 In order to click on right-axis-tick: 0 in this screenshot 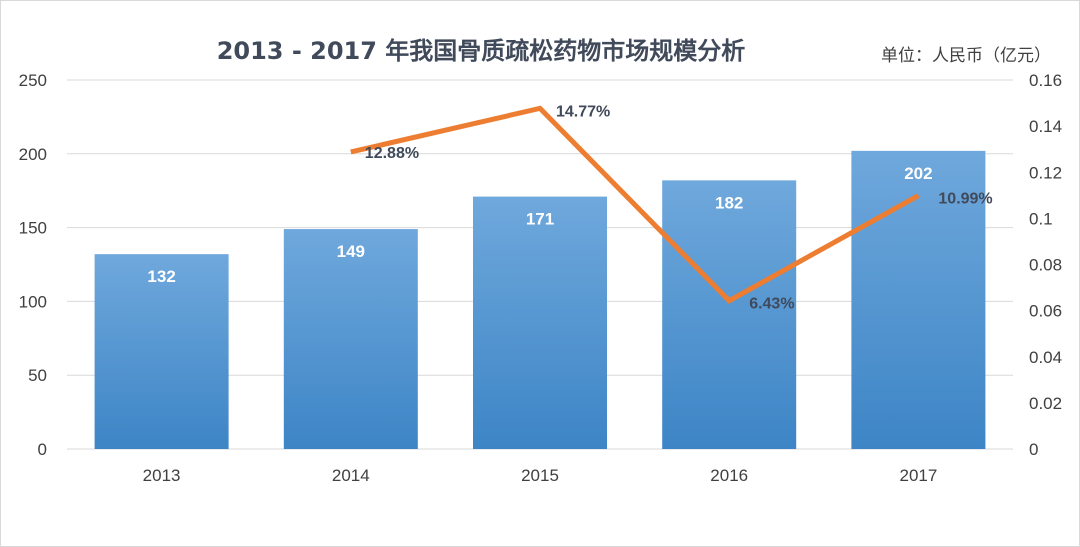, I will do `click(1033, 449)`.